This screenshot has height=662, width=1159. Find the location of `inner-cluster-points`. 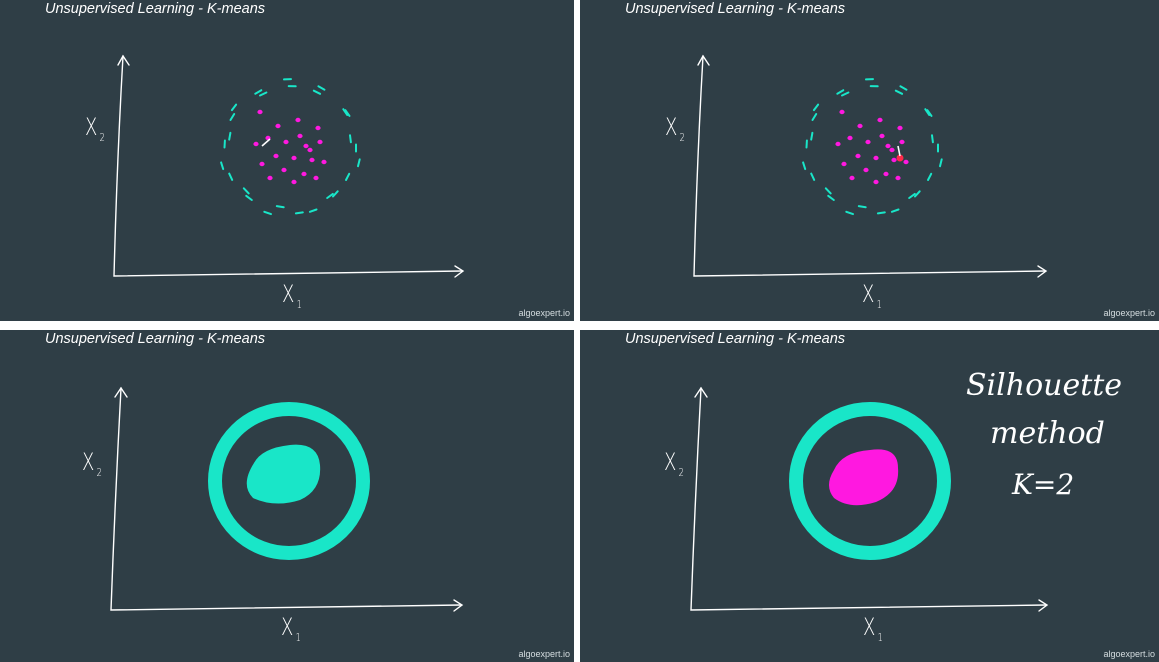

inner-cluster-points is located at coordinates (872, 147).